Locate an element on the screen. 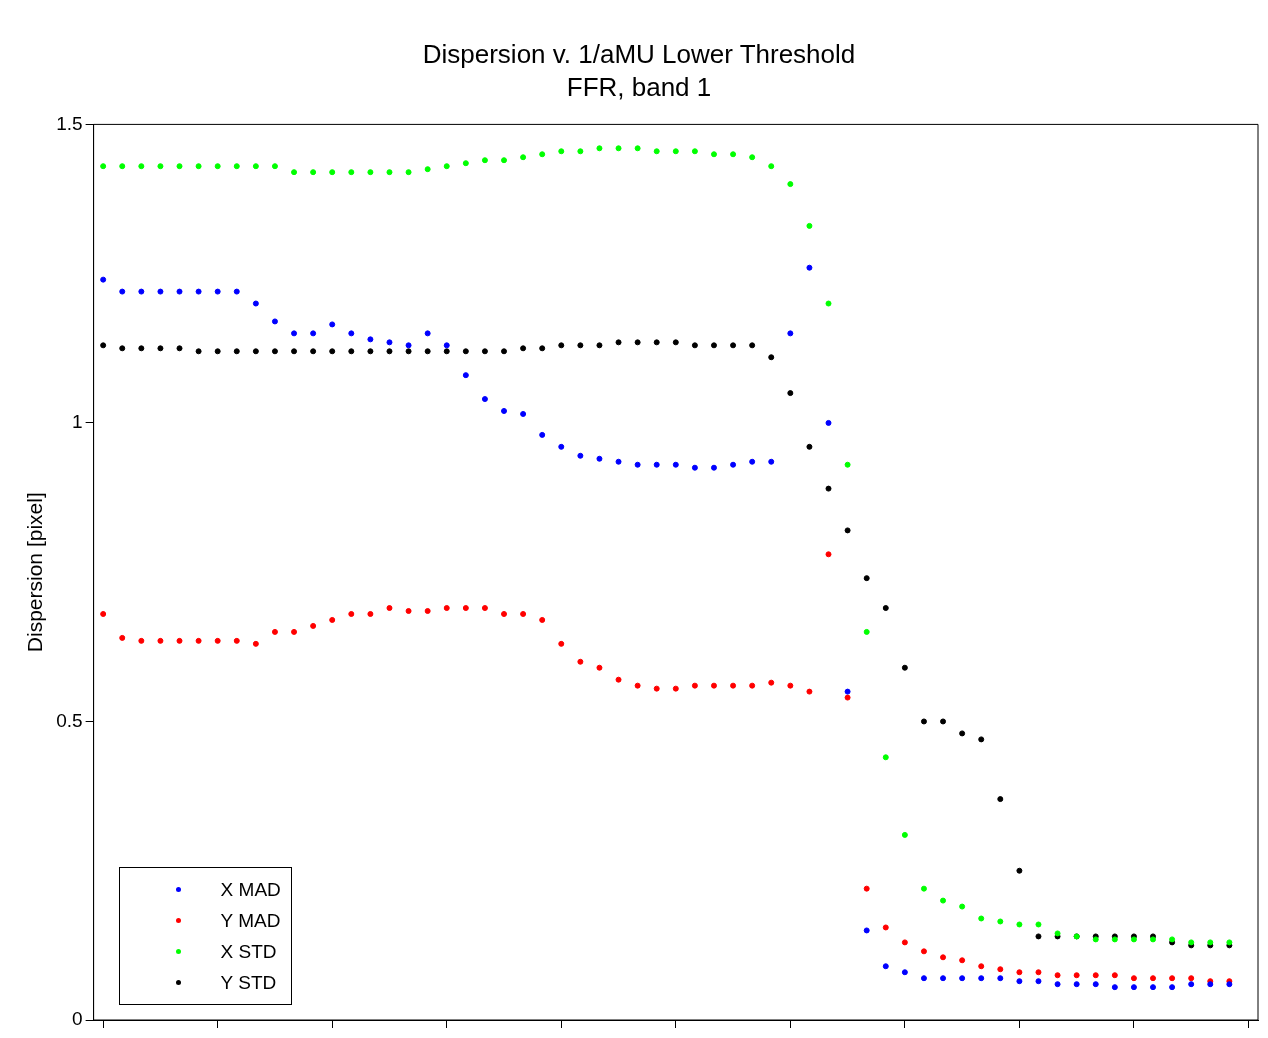 The height and width of the screenshot is (1038, 1268). chart-title: Dispersion v. 1/aMU Lower Threshold is located at coordinates (639, 53).